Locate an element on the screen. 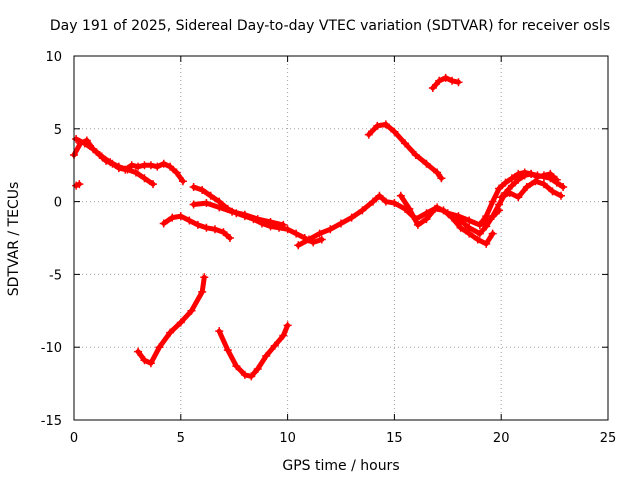  y-tick-label: 10 is located at coordinates (53, 57).